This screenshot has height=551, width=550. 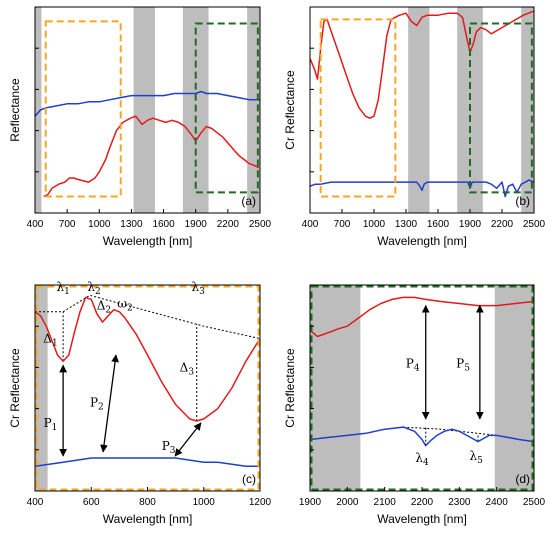 What do you see at coordinates (422, 459) in the screenshot?
I see `annotation-label: λ4` at bounding box center [422, 459].